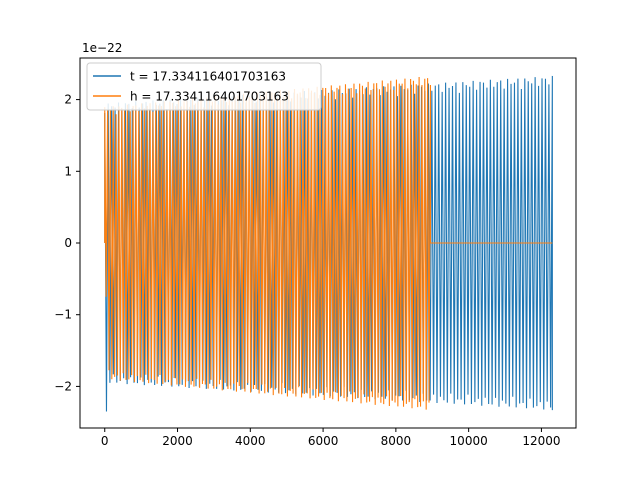  Describe the element at coordinates (177, 441) in the screenshot. I see `x-tick-label: 2000` at that location.